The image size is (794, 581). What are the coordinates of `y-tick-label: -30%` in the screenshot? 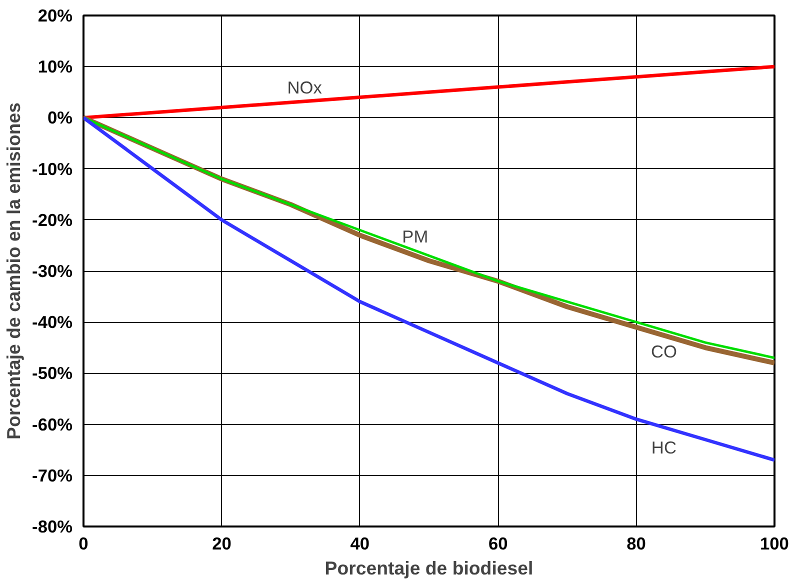 It's located at (52, 271).